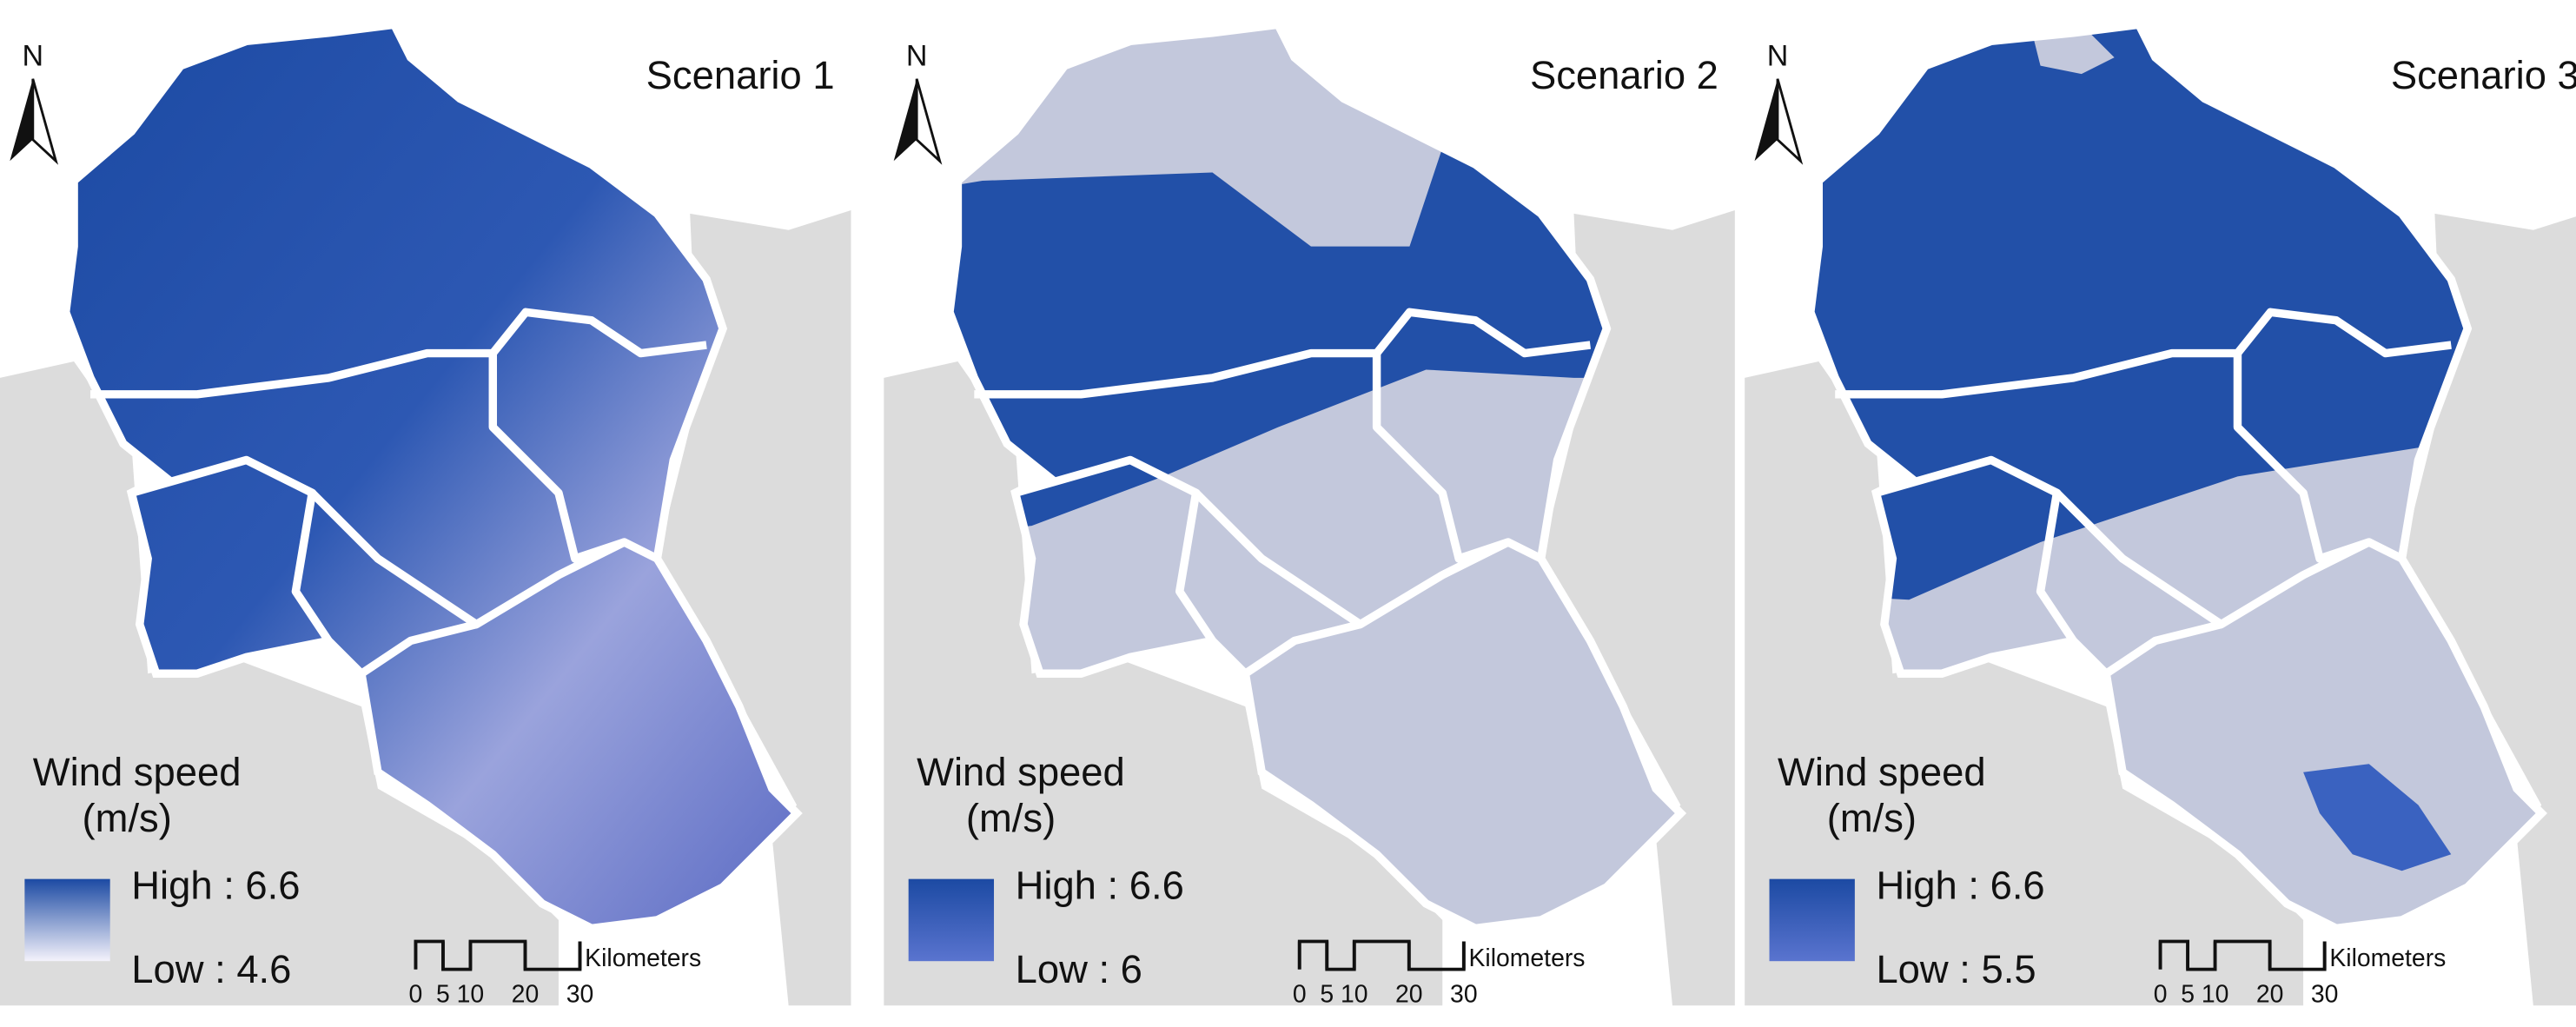 The width and height of the screenshot is (2576, 1027). What do you see at coordinates (1956, 969) in the screenshot?
I see `legend-low: Low : 5.5` at bounding box center [1956, 969].